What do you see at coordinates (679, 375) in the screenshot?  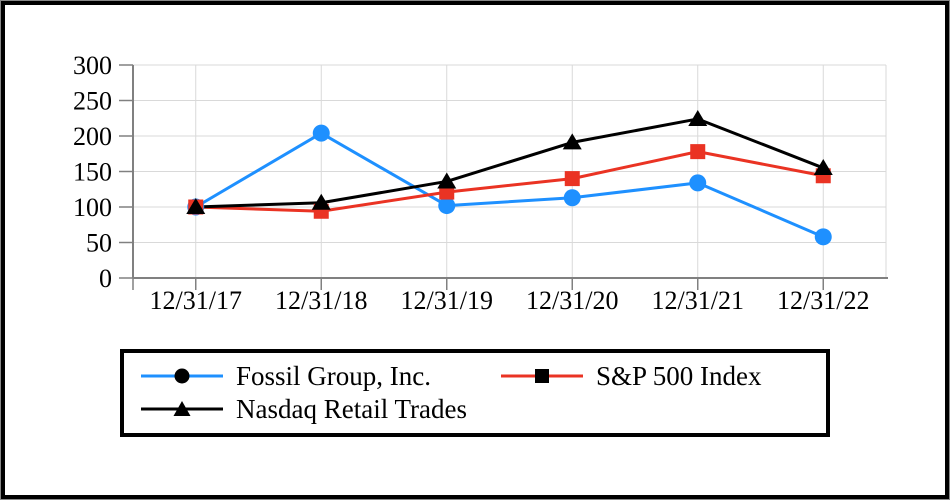 I see `legend-label: S&P 500 Index` at bounding box center [679, 375].